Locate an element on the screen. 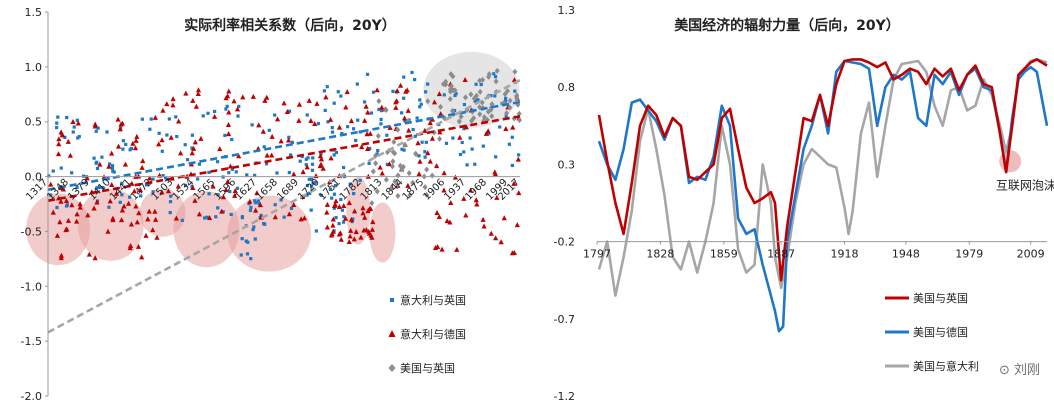 This screenshot has width=1054, height=412. x-tick-label: 1689 is located at coordinates (288, 190).